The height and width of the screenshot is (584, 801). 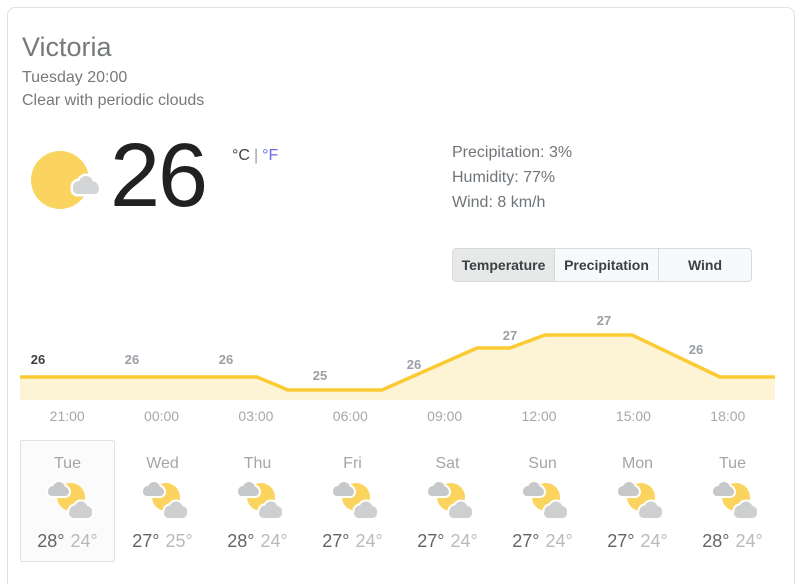 I want to click on sun-with-cloud-icon, so click(x=66, y=180).